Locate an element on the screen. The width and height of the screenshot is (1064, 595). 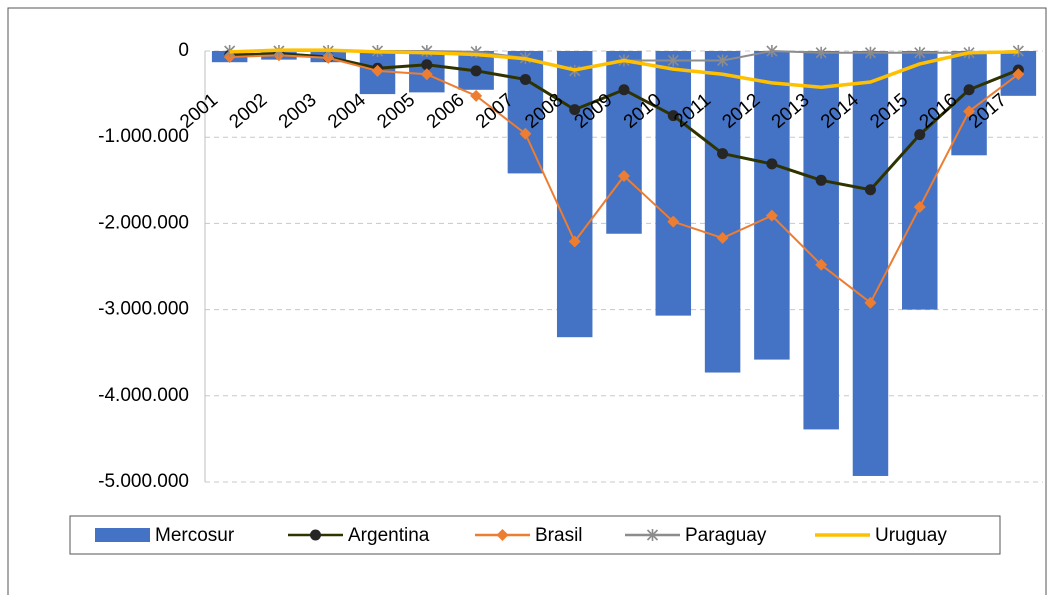
line is located at coordinates (624, 68).